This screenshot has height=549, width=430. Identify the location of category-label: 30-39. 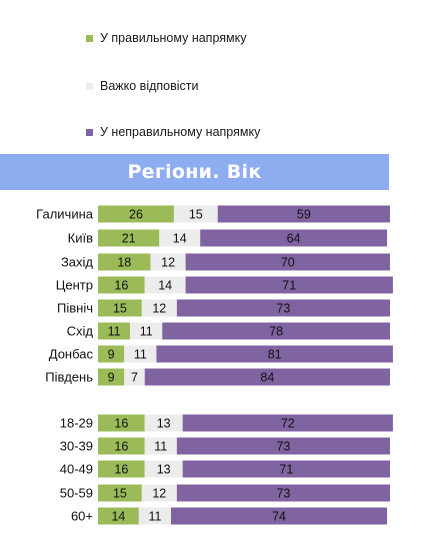
(76, 446).